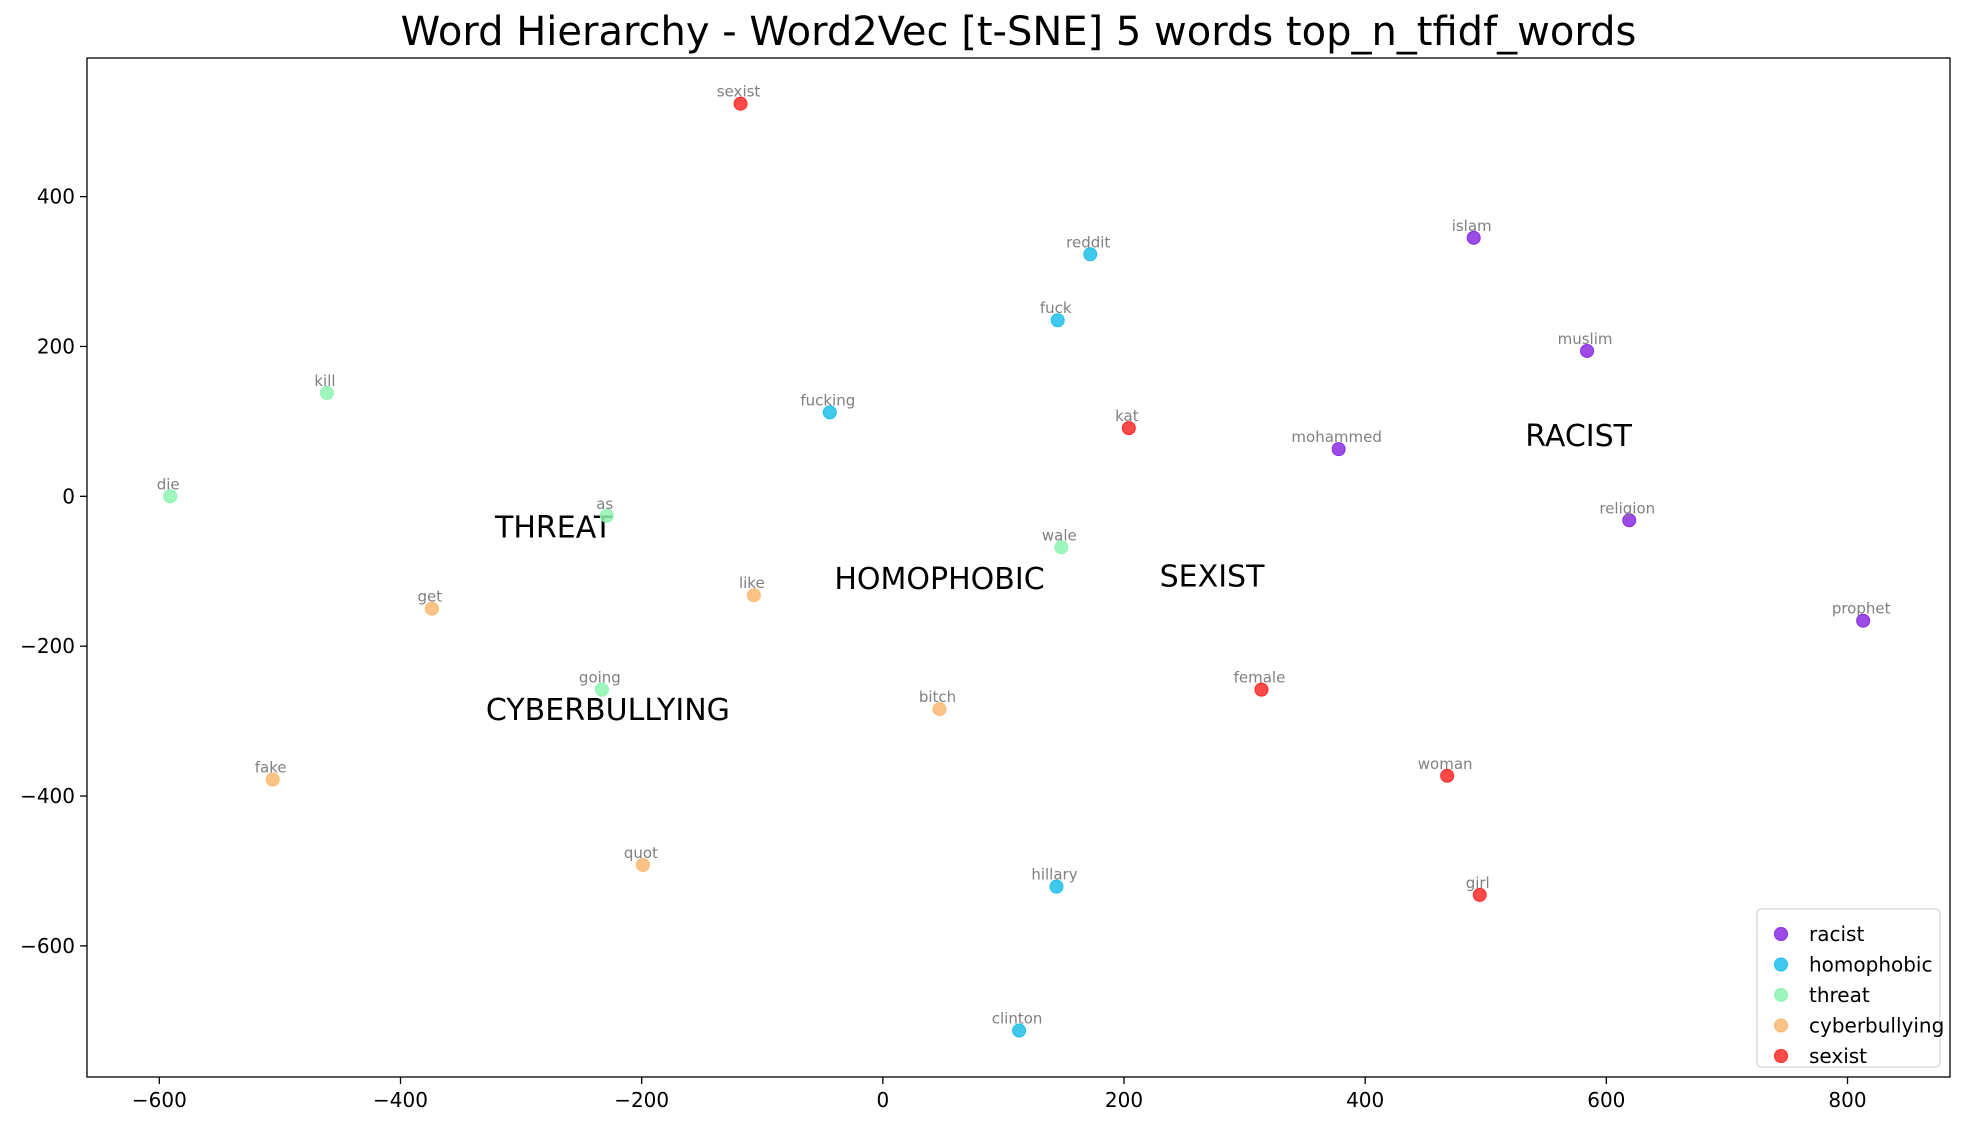 The height and width of the screenshot is (1127, 1961). I want to click on point-label-as: as, so click(604, 504).